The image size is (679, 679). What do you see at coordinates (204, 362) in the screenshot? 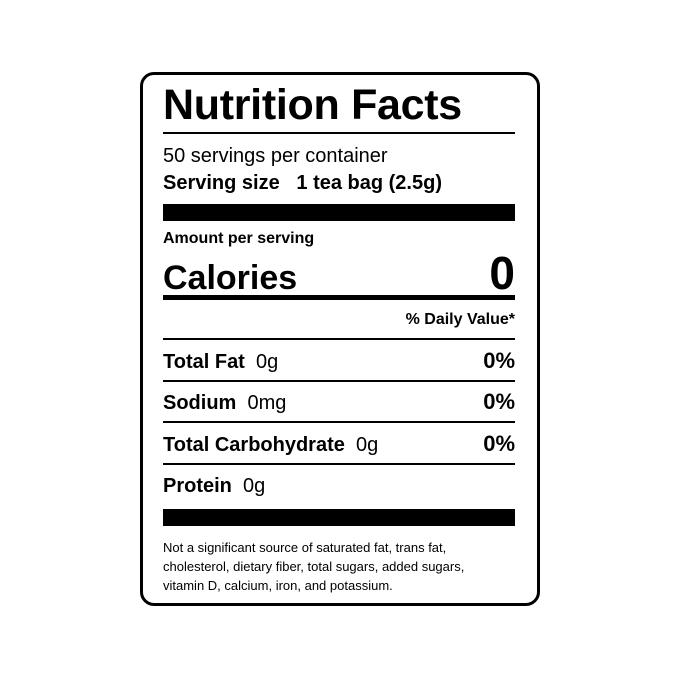
I see `nutrient-name: Total Fat` at bounding box center [204, 362].